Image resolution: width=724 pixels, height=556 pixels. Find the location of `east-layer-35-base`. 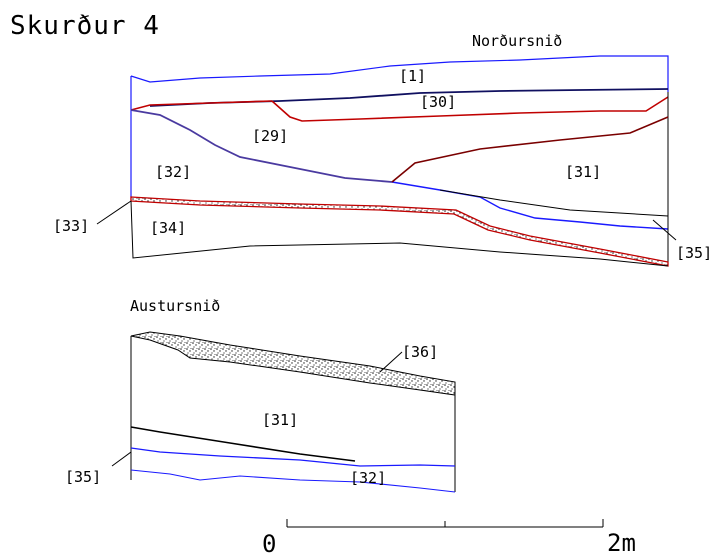

east-layer-35-base is located at coordinates (293, 481).